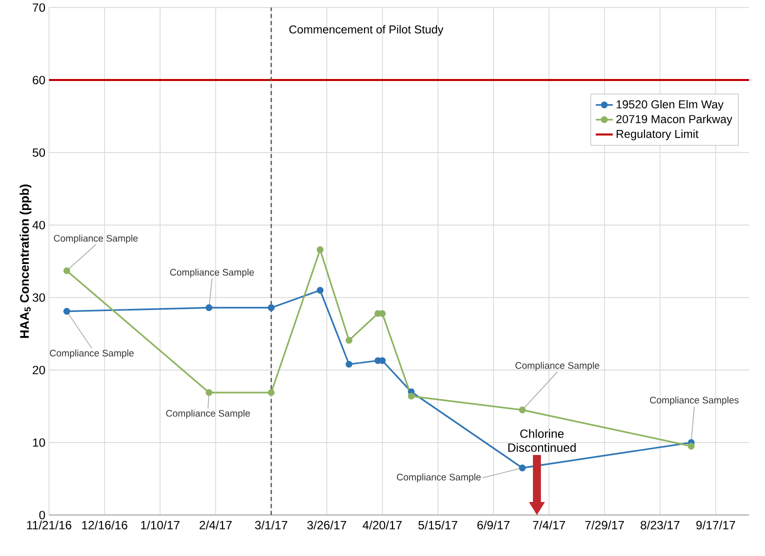 The width and height of the screenshot is (765, 556). Describe the element at coordinates (694, 401) in the screenshot. I see `annotation: Compliance Samples` at that location.